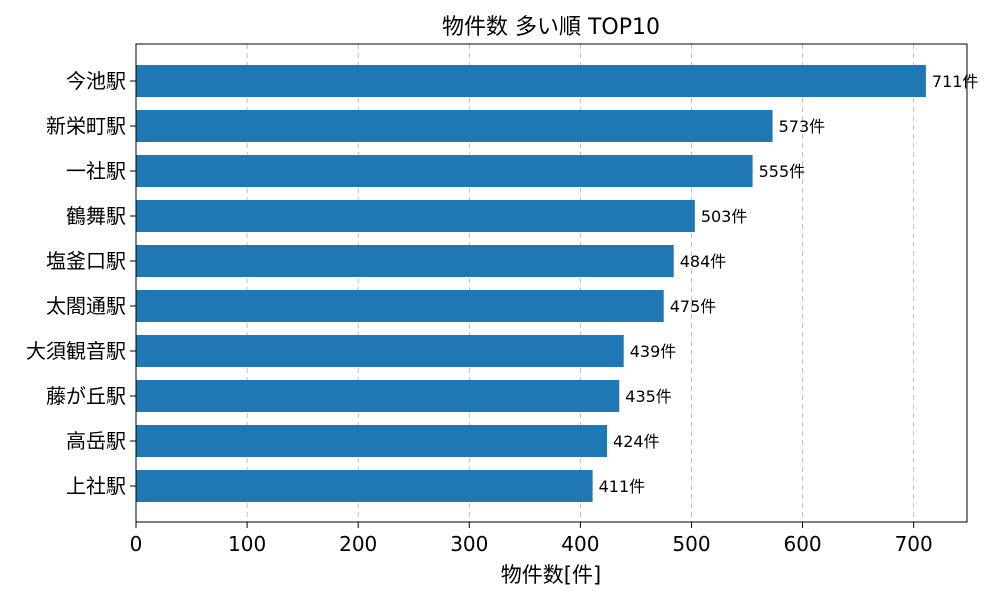  Describe the element at coordinates (86, 261) in the screenshot. I see `category-label: 塩釜口駅` at that location.